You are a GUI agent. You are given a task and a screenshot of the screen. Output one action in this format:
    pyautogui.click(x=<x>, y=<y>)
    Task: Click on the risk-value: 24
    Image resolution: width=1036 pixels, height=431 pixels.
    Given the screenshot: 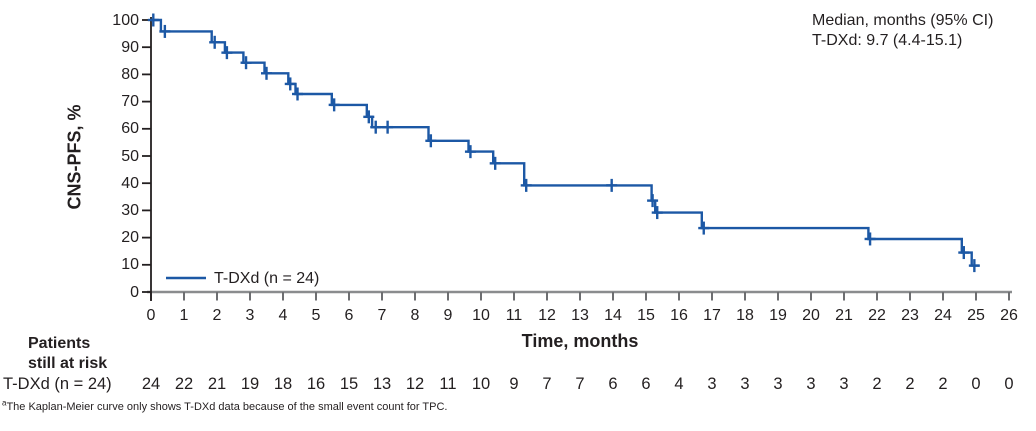 What is the action you would take?
    pyautogui.click(x=151, y=384)
    